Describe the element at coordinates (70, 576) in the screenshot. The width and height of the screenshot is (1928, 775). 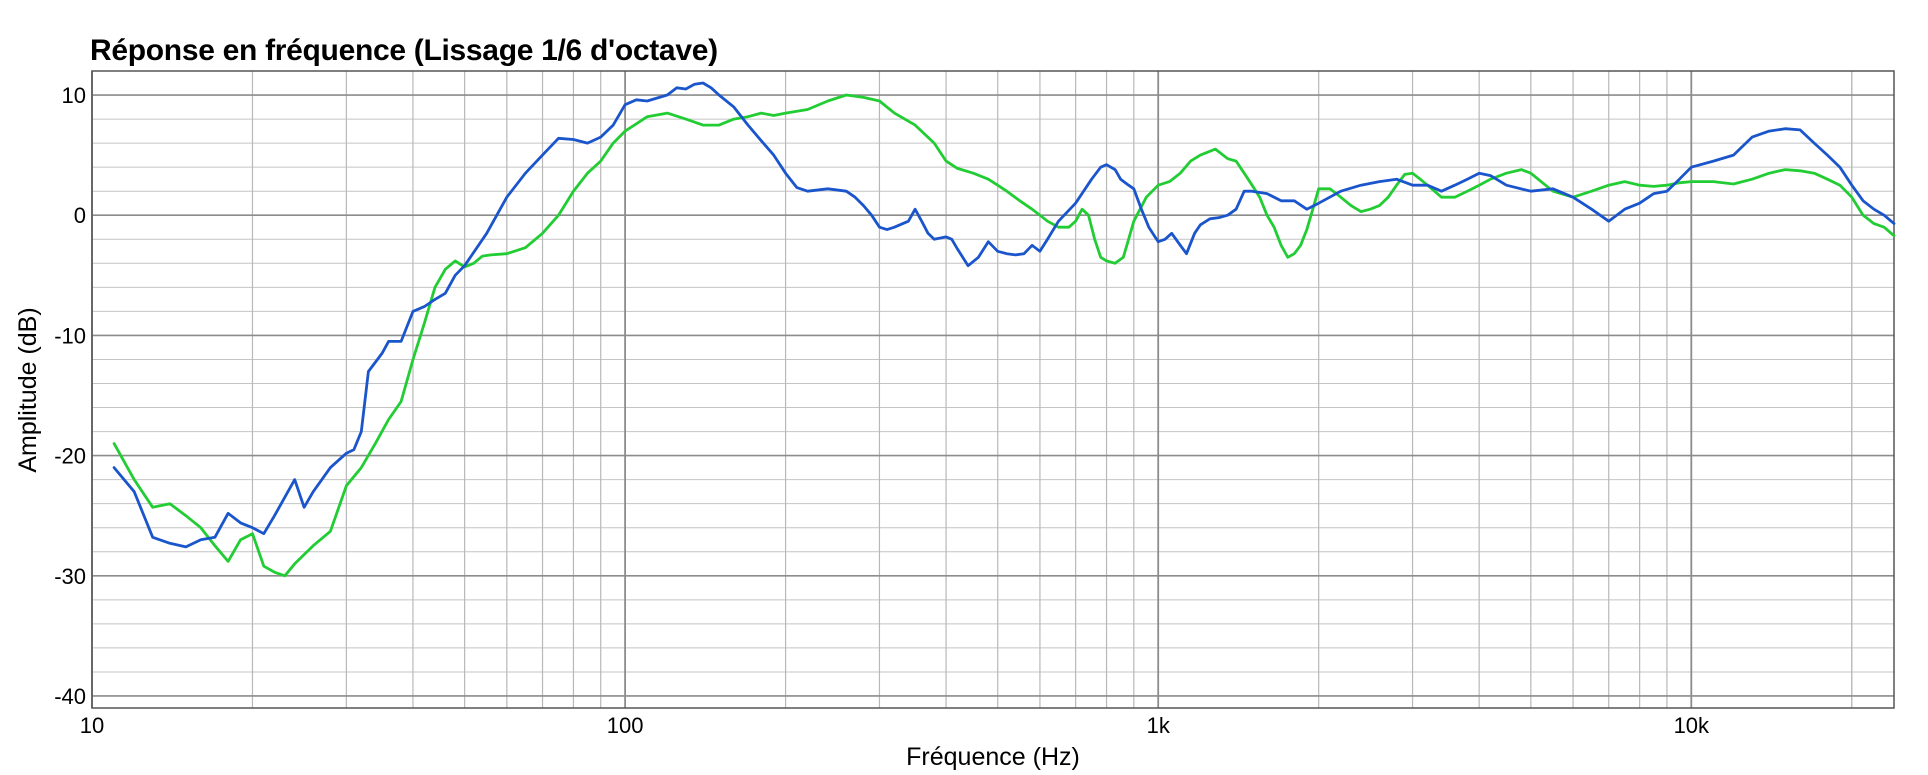
I see `y-tick-label: -30` at that location.